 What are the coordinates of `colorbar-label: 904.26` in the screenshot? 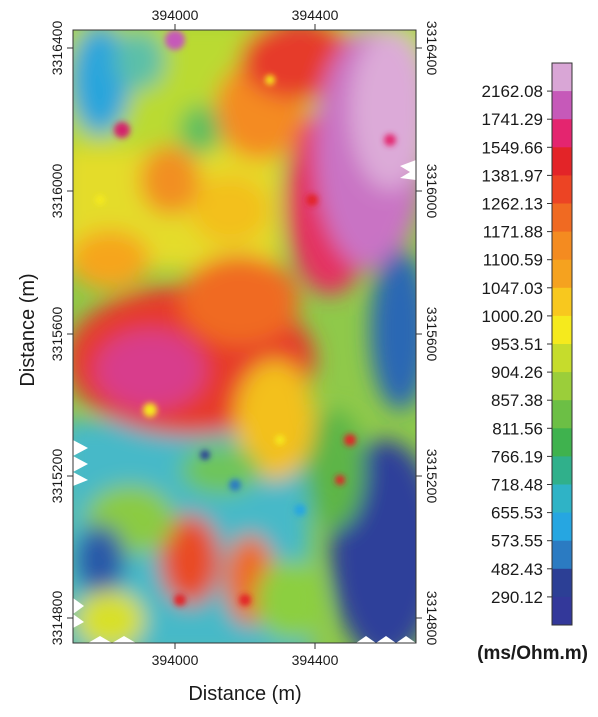 It's located at (517, 372).